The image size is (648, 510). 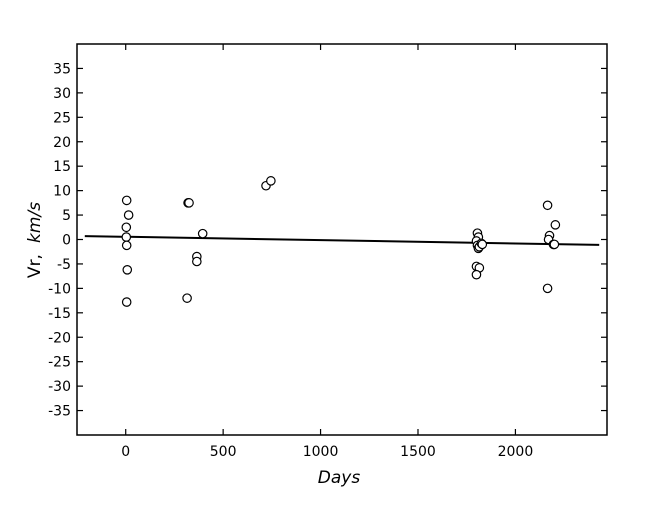 What do you see at coordinates (59, 363) in the screenshot?
I see `y-tick-label: -25` at bounding box center [59, 363].